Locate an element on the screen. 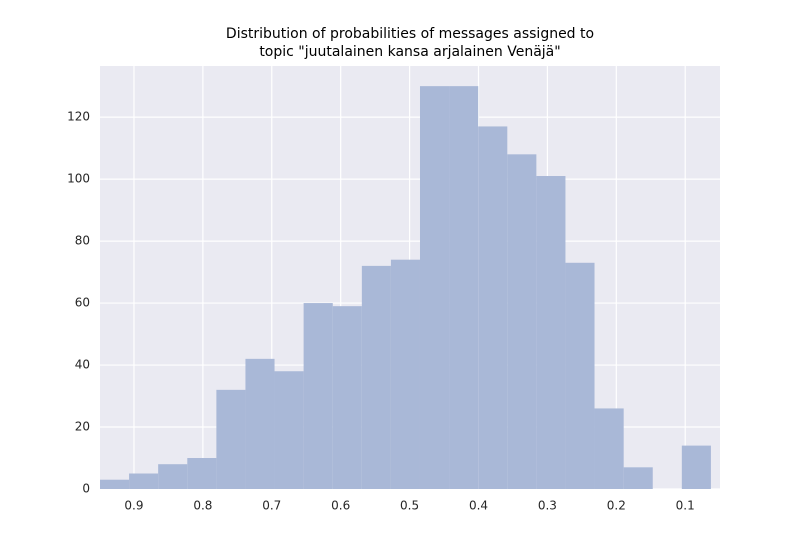  x-tick-label: 0.6 is located at coordinates (340, 506).